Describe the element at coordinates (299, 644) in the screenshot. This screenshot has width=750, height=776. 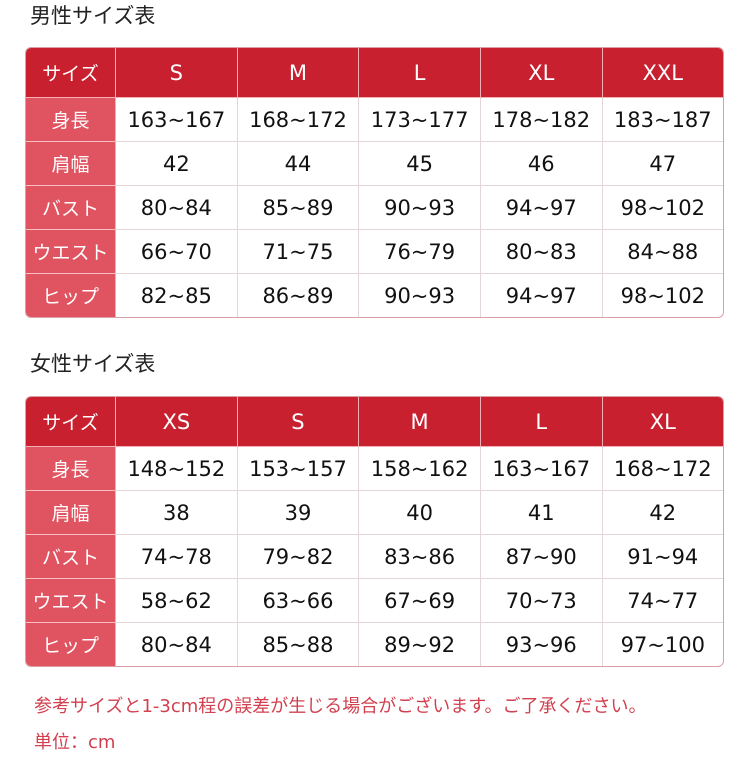
I see `measurement-cell: 85~88` at that location.